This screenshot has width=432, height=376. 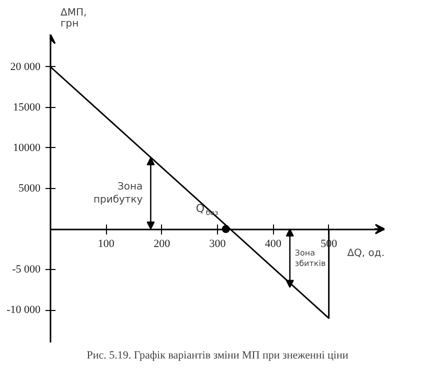 I want to click on annotation: Зона збитків, so click(x=310, y=258).